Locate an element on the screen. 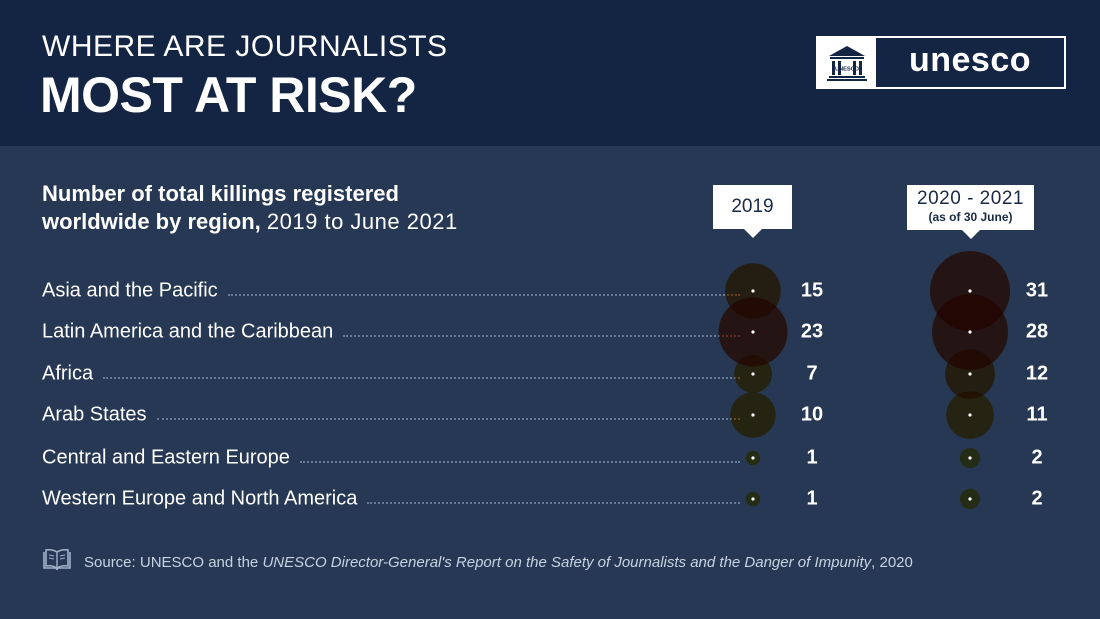 The image size is (1100, 619). unesco-logo: UNESCO unesco is located at coordinates (941, 62).